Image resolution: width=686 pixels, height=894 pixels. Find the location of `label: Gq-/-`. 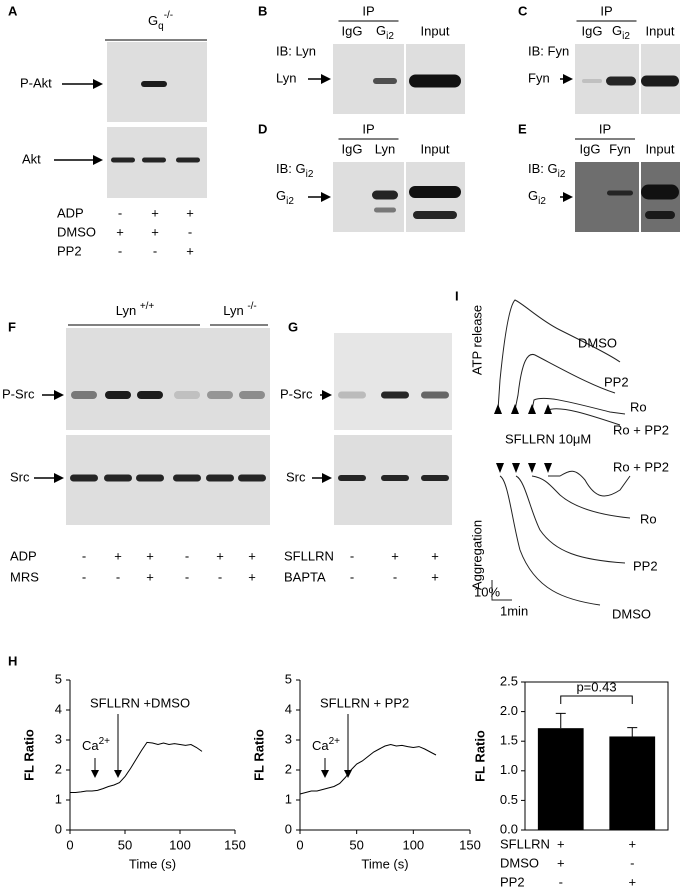

label: Gq-/- is located at coordinates (160, 21).